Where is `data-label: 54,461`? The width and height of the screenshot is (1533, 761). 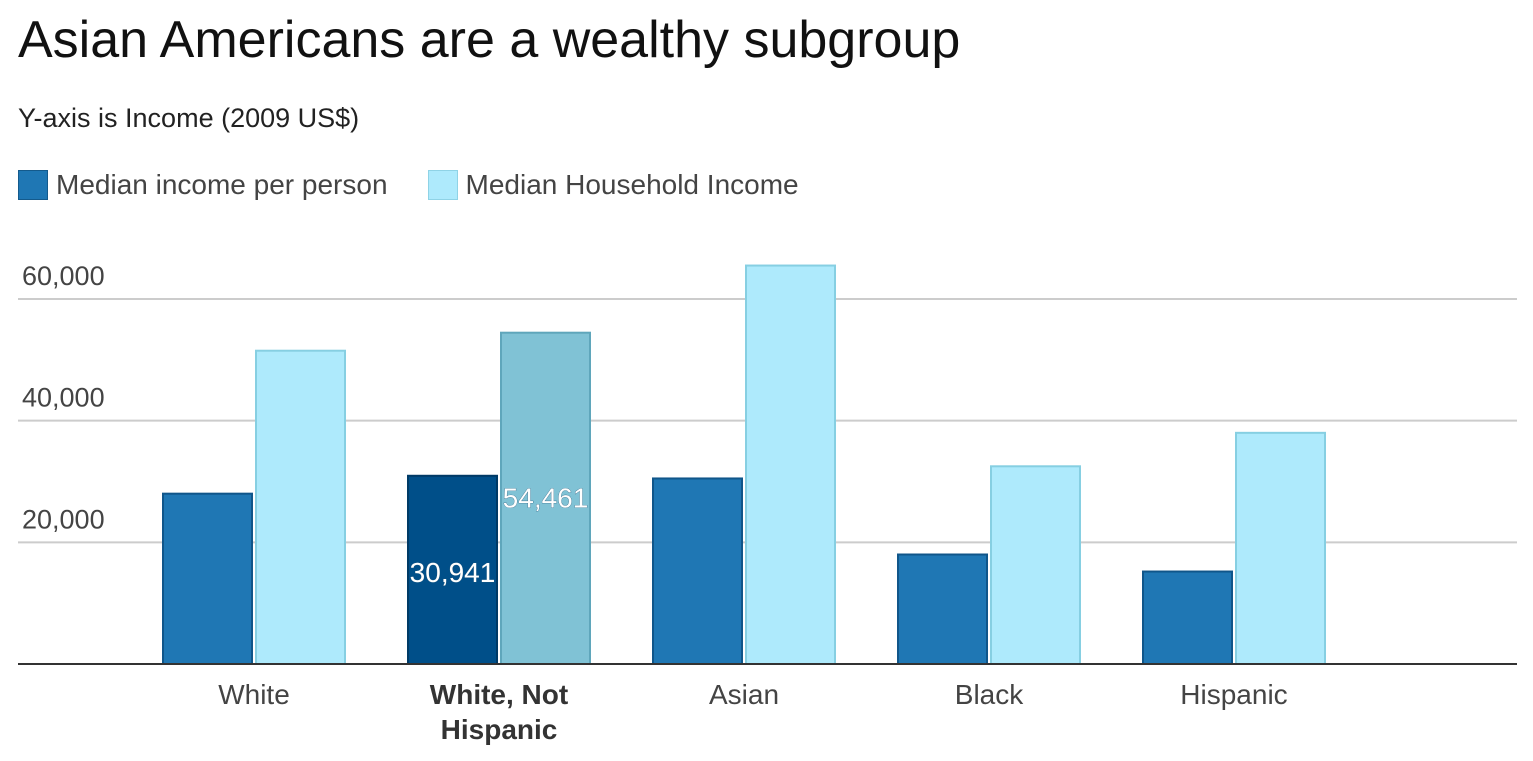
data-label: 54,461 is located at coordinates (546, 498).